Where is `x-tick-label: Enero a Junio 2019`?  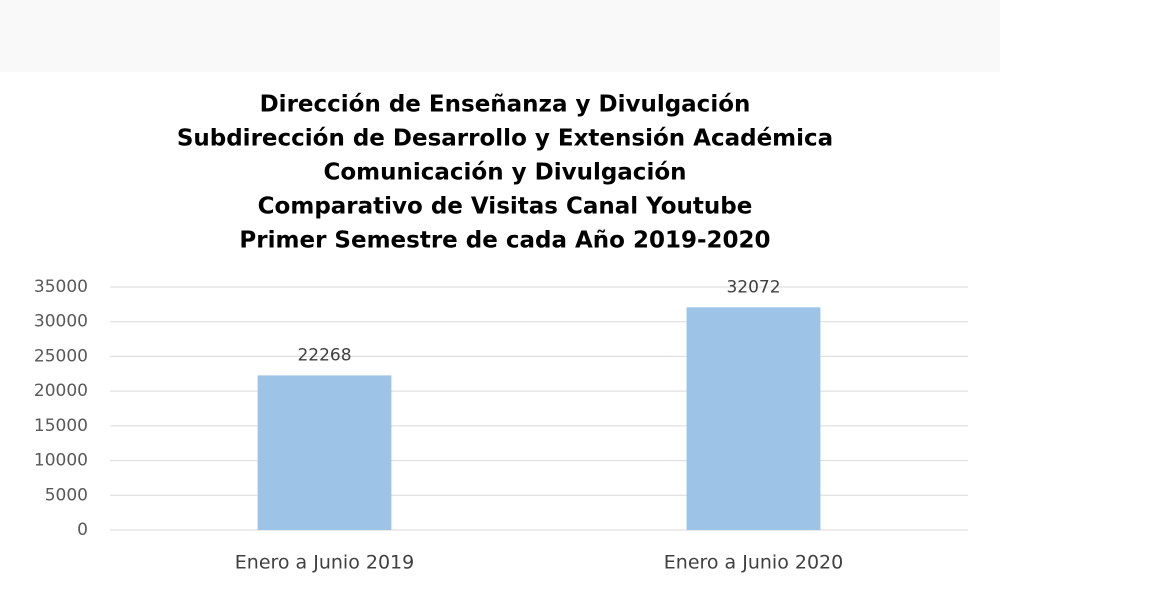
x-tick-label: Enero a Junio 2019 is located at coordinates (324, 563).